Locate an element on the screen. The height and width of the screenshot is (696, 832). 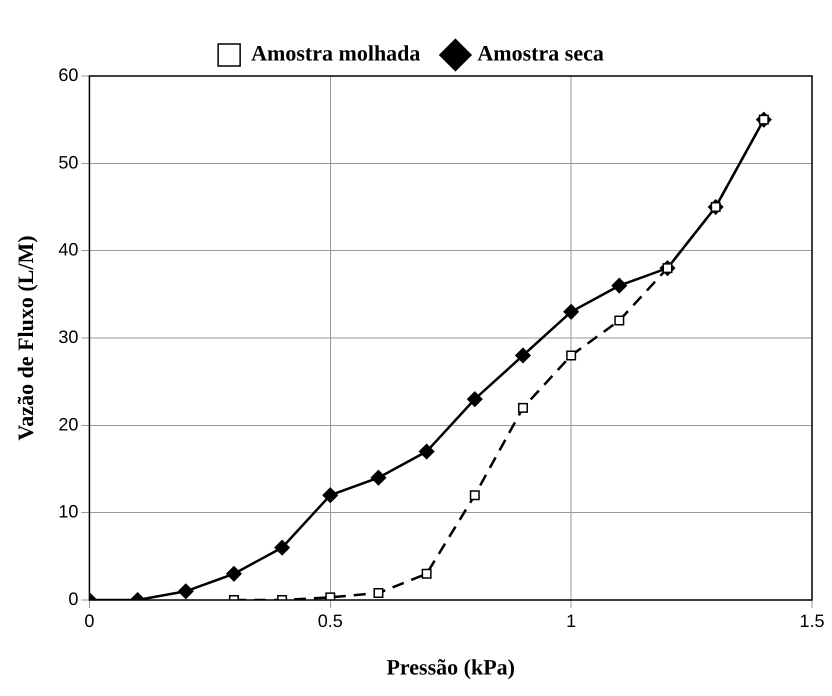
x-tick-label: 0 is located at coordinates (89, 620).